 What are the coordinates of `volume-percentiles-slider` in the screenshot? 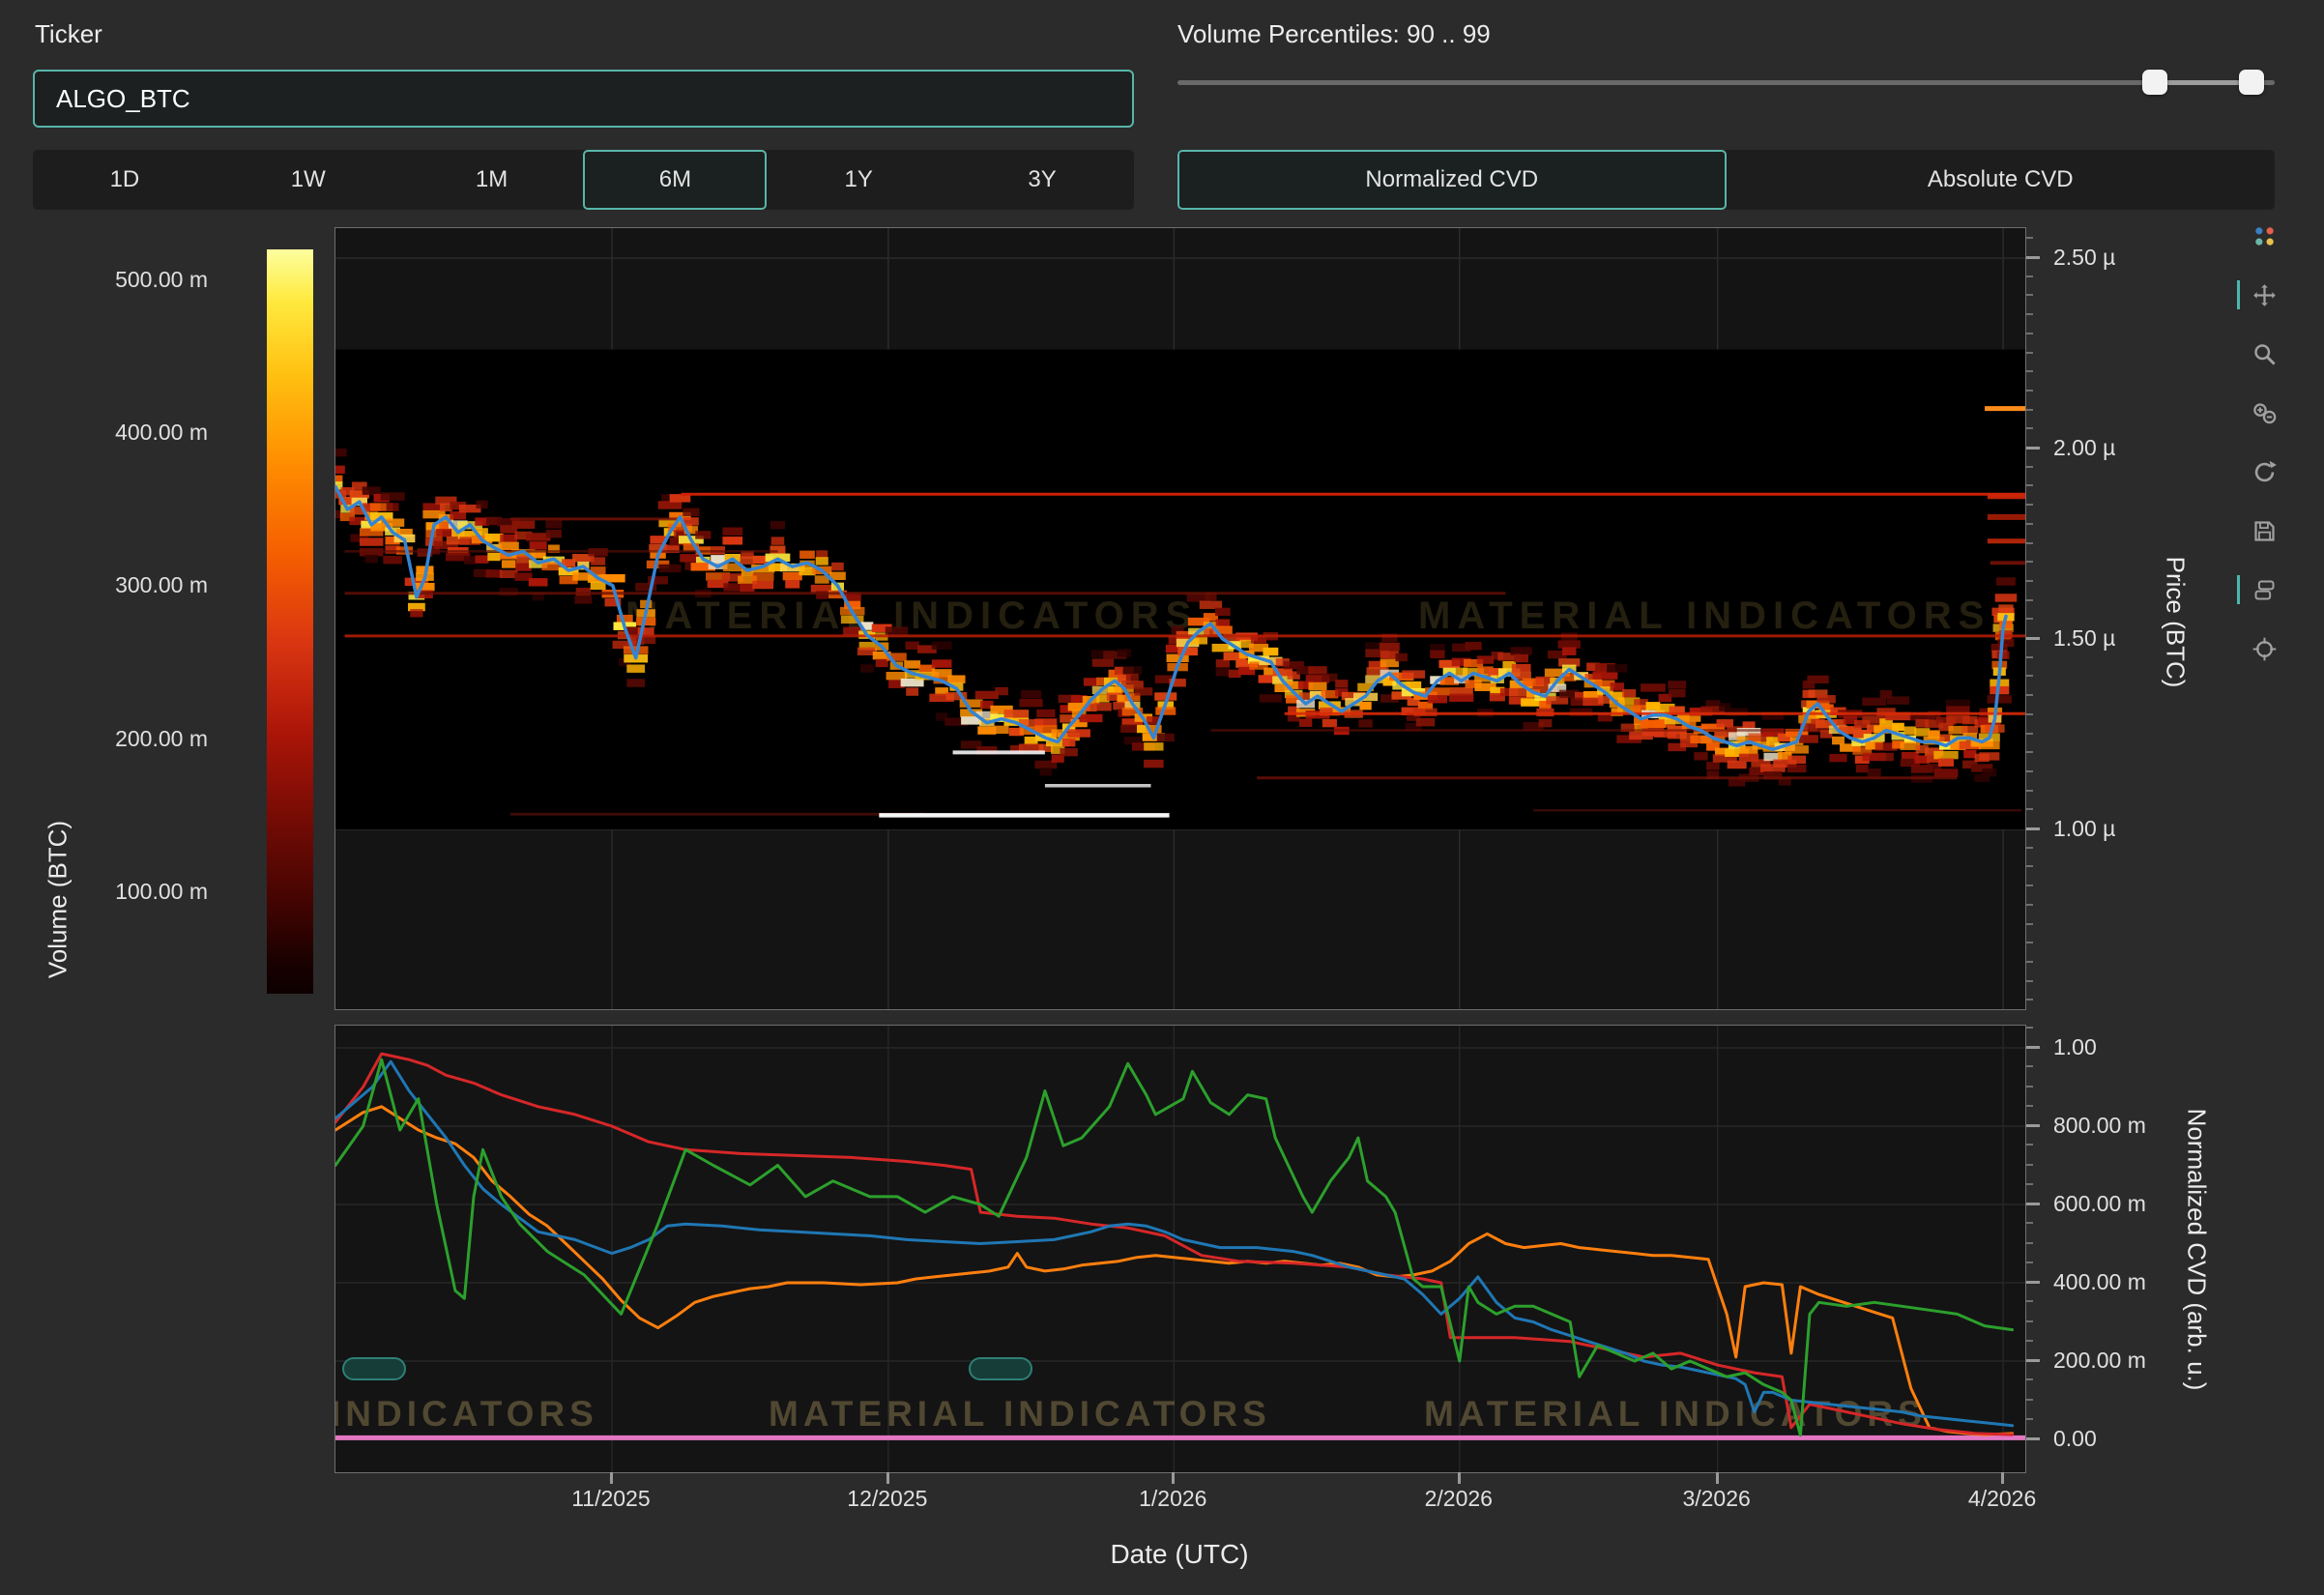 It's located at (1726, 83).